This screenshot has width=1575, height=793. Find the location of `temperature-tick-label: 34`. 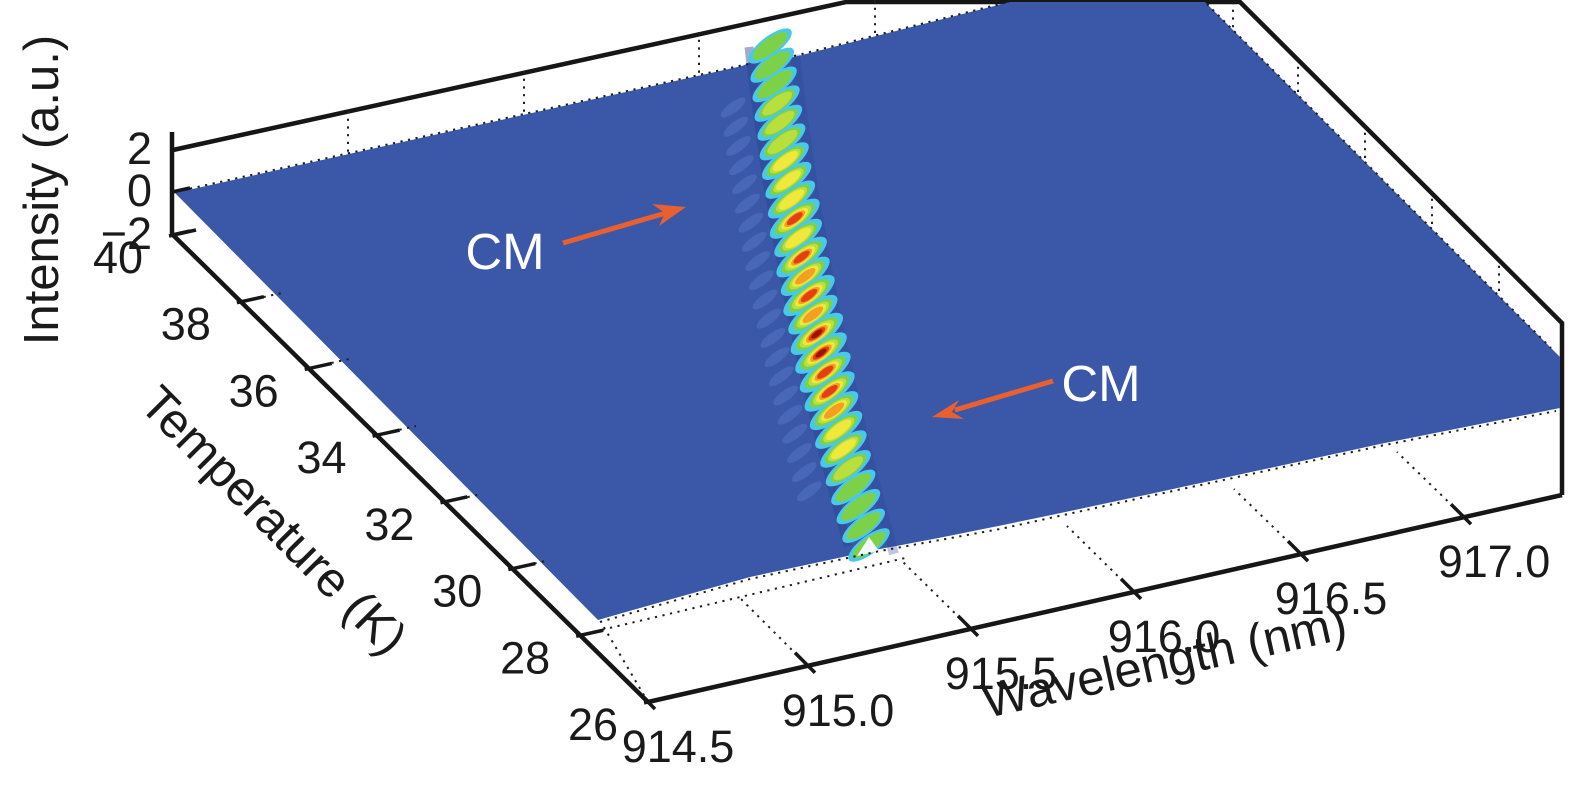

temperature-tick-label: 34 is located at coordinates (322, 457).